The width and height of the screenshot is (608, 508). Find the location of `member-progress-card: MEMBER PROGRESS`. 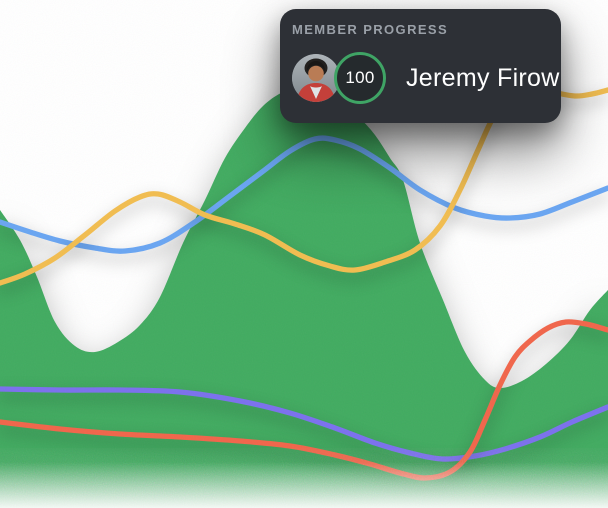

member-progress-card: MEMBER PROGRESS is located at coordinates (420, 66).